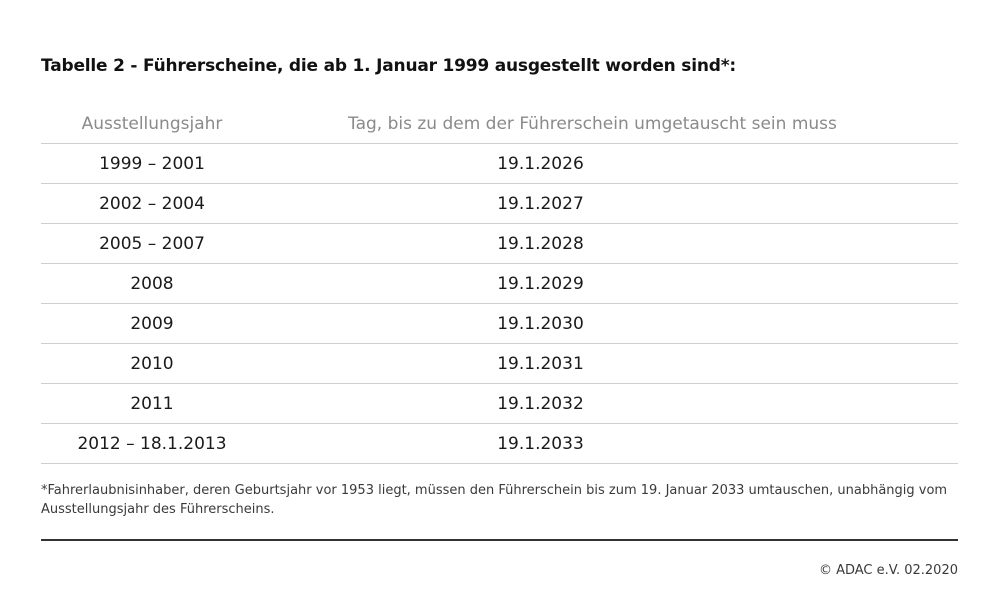 This screenshot has width=1000, height=613. I want to click on table-row: 2009 19.1.2030, so click(499, 324).